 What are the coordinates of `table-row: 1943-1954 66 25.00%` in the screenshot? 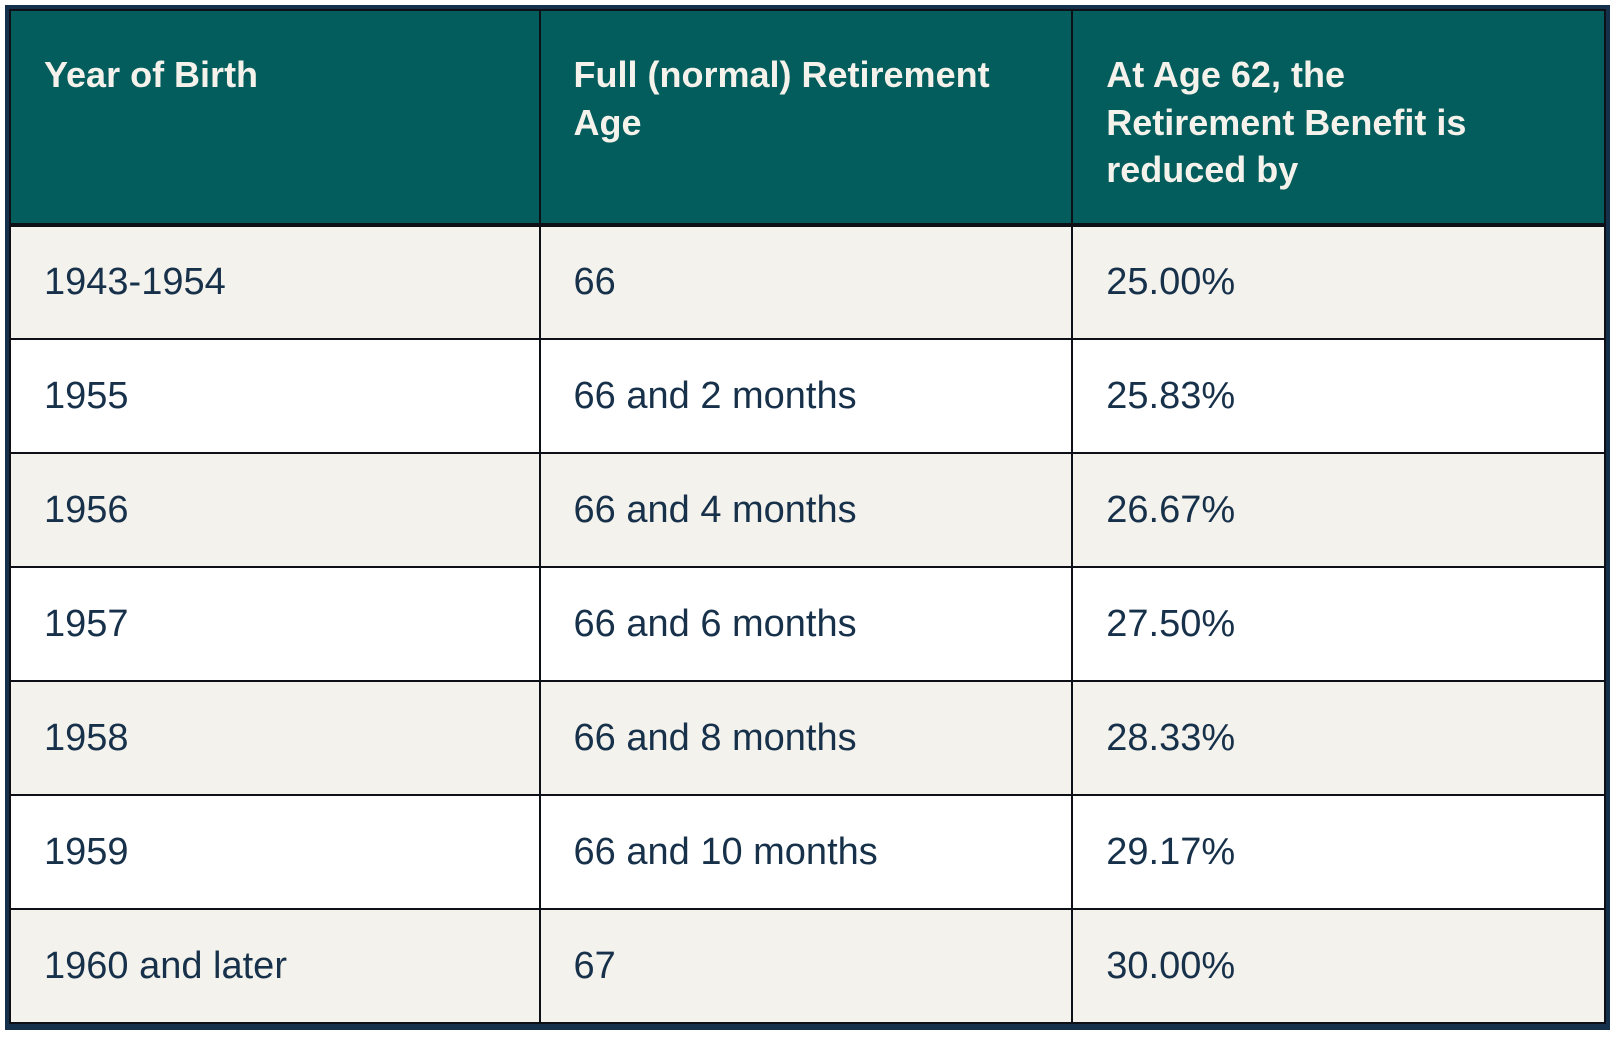 It's located at (807, 282).